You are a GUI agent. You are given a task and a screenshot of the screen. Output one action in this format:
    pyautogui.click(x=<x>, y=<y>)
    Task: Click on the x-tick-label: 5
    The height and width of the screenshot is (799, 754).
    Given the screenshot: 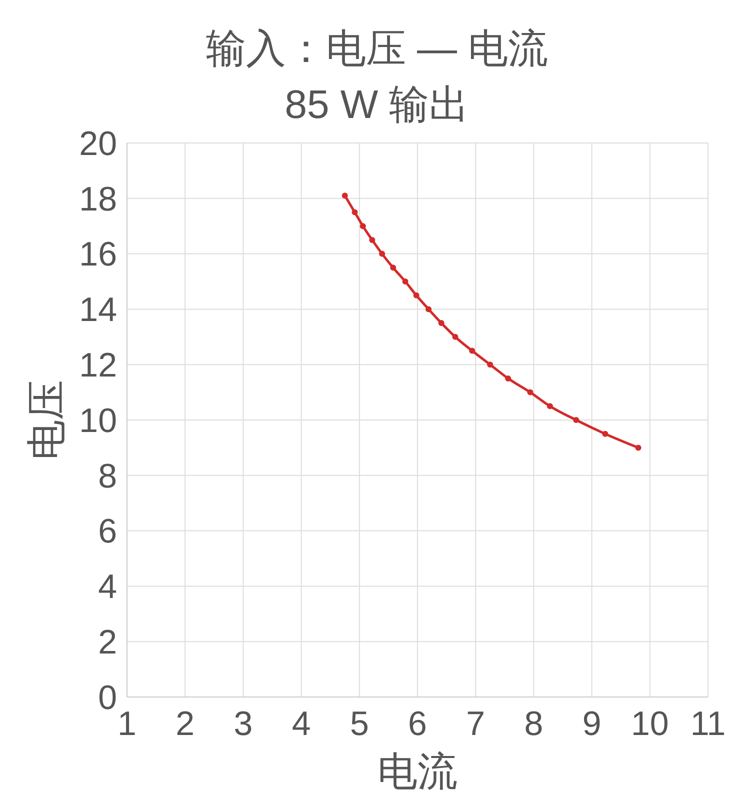 What is the action you would take?
    pyautogui.click(x=359, y=724)
    